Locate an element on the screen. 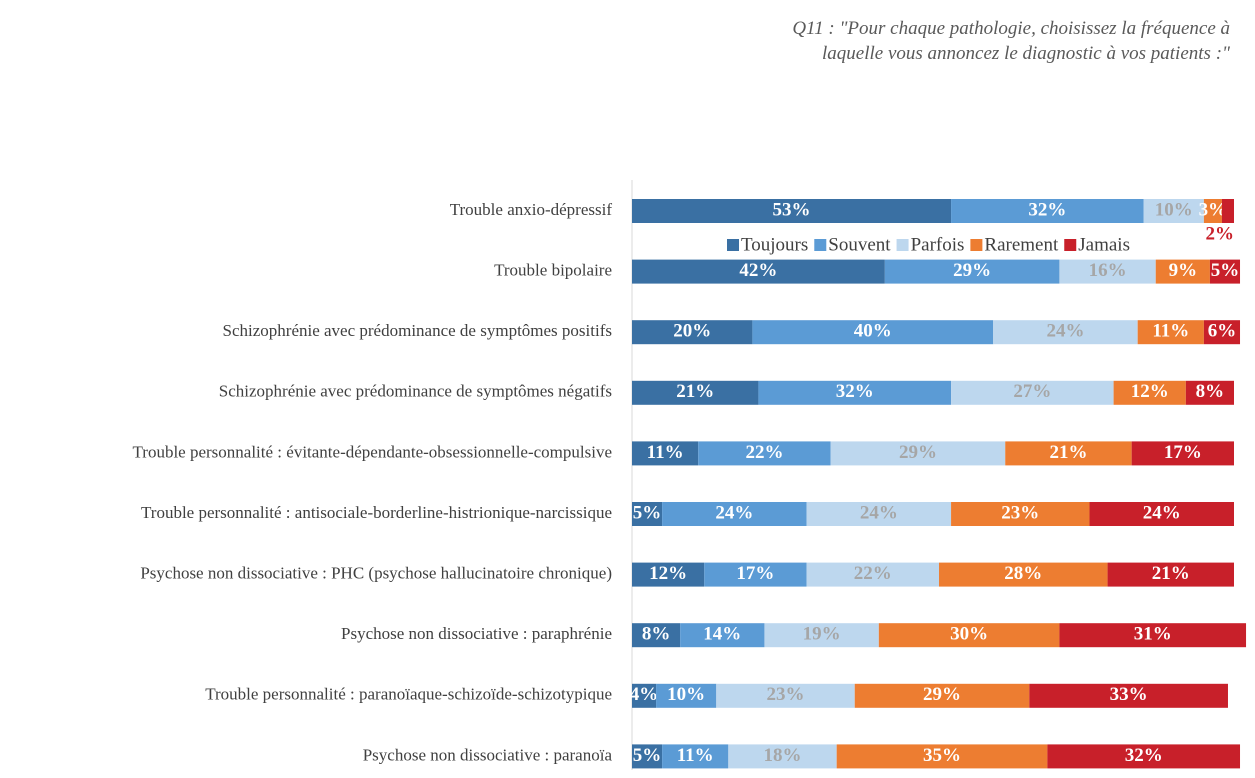 The image size is (1255, 778). value-label: 30% is located at coordinates (969, 634).